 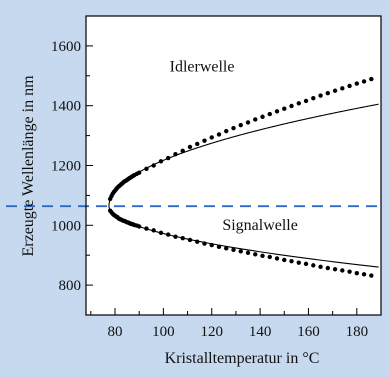 I want to click on y-tick-label: 1400, so click(x=66, y=107).